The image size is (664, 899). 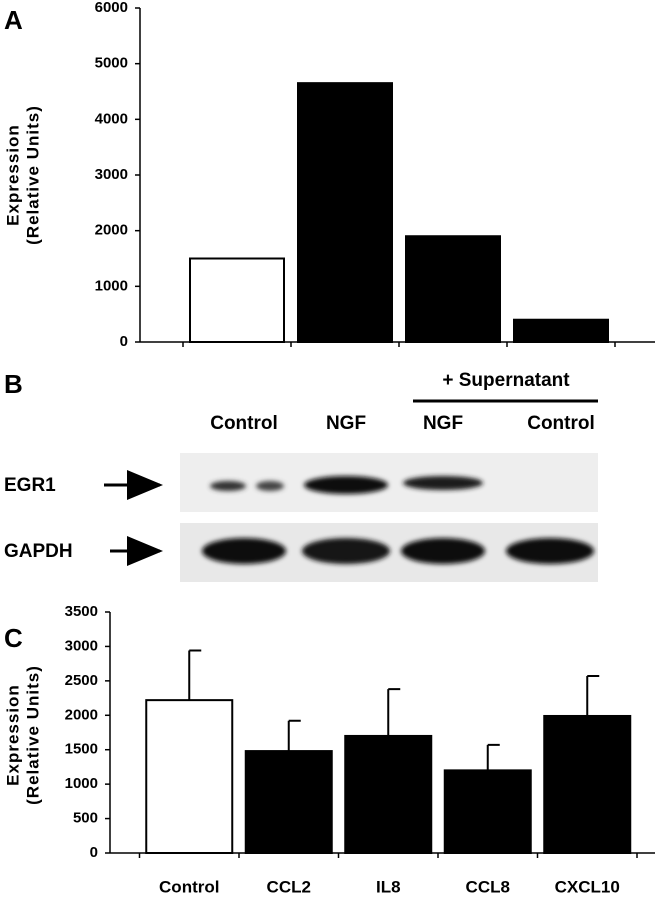 I want to click on panel-label: A, so click(x=13, y=20).